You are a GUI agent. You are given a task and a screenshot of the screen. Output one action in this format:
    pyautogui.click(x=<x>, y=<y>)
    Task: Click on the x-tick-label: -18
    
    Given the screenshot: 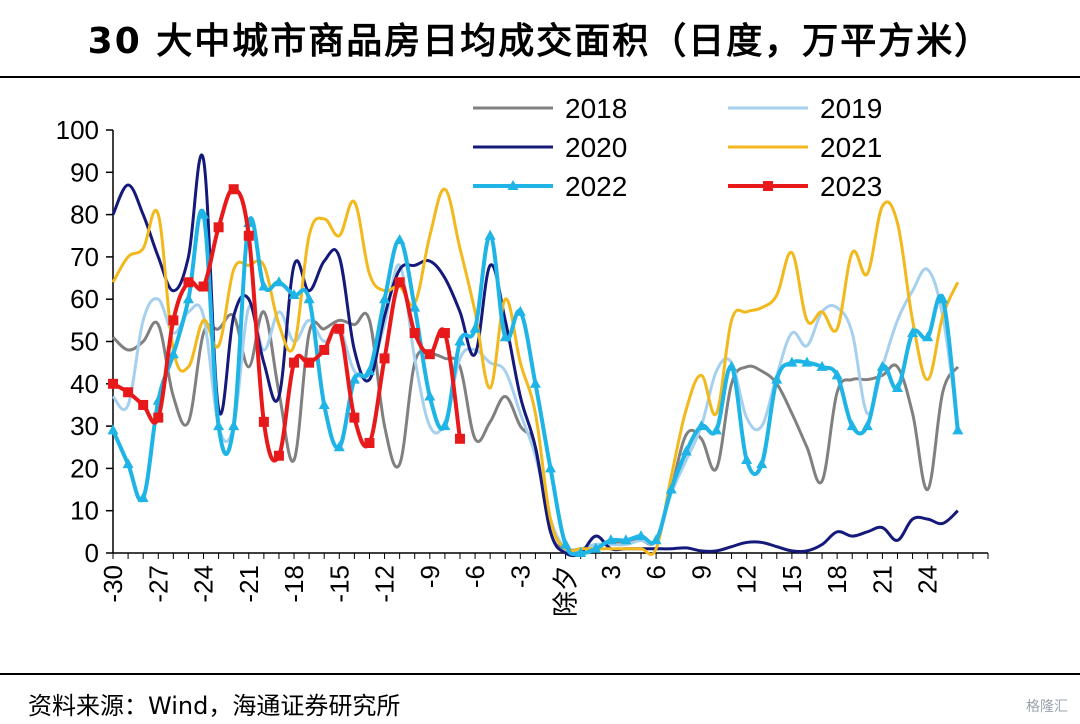 What is the action you would take?
    pyautogui.click(x=294, y=584)
    